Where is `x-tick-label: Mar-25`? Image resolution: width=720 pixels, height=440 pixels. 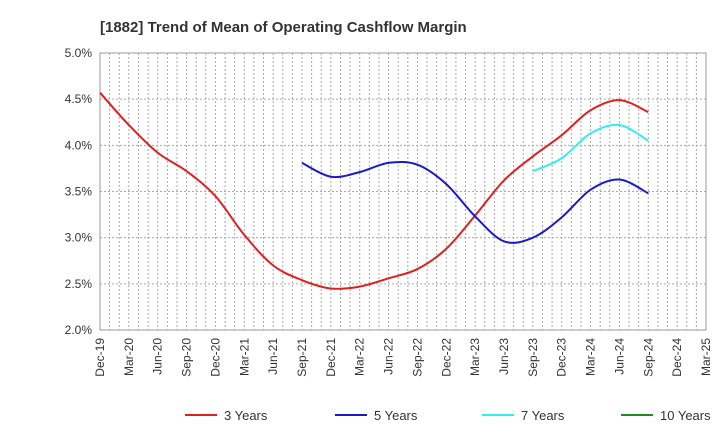 x-tick-label: Mar-25 is located at coordinates (706, 357).